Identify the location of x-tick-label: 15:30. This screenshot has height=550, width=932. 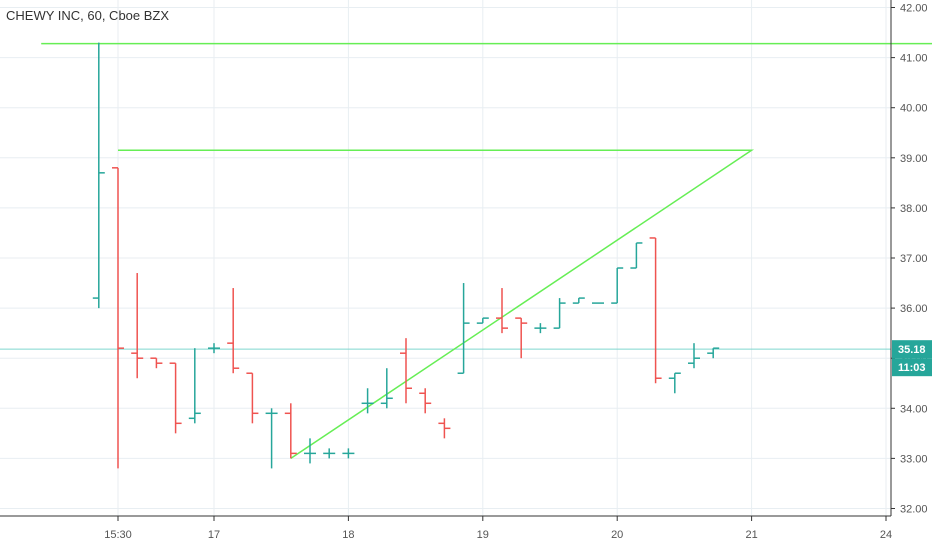
(118, 535).